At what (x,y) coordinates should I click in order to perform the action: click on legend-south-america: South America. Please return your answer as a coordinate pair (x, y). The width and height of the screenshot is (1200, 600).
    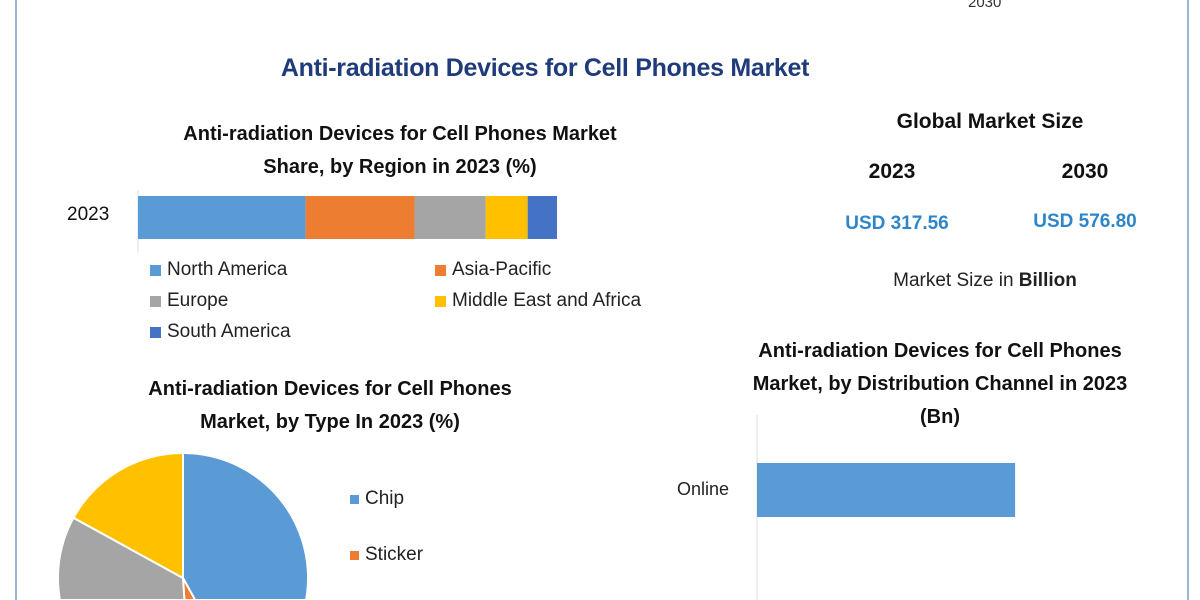
    Looking at the image, I should click on (220, 332).